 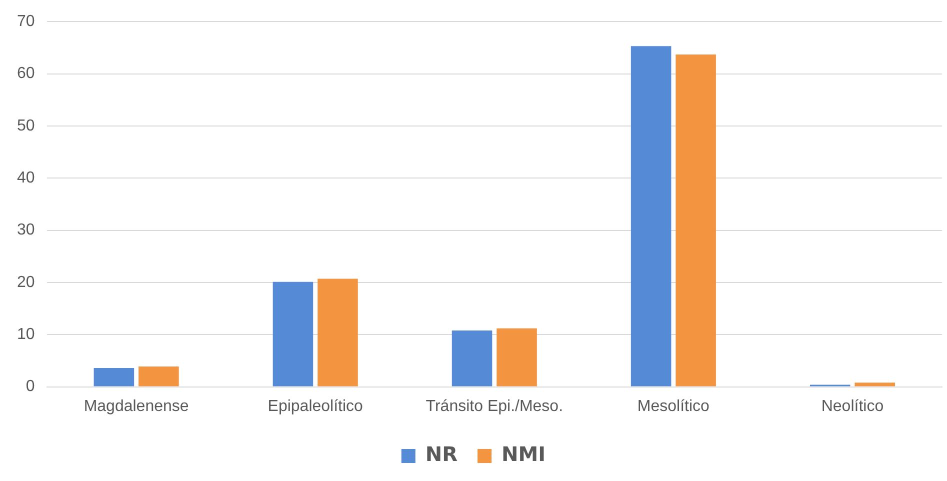 I want to click on y-tick-label: 10, so click(x=26, y=335).